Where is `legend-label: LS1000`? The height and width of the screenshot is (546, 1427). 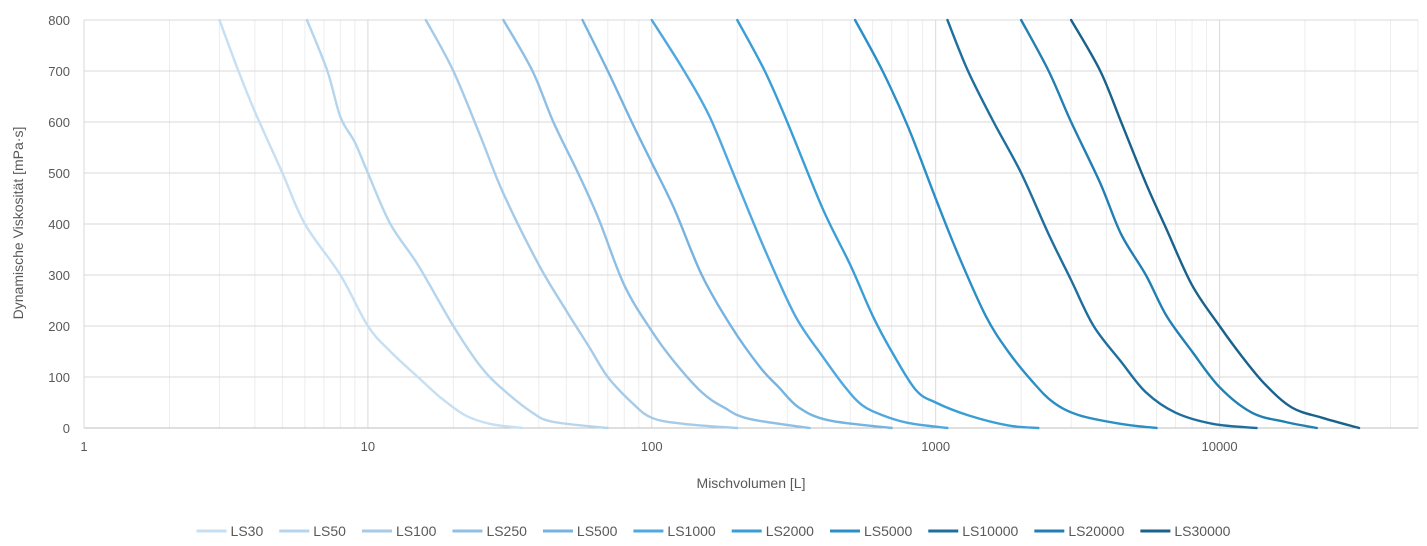
legend-label: LS1000 is located at coordinates (691, 531).